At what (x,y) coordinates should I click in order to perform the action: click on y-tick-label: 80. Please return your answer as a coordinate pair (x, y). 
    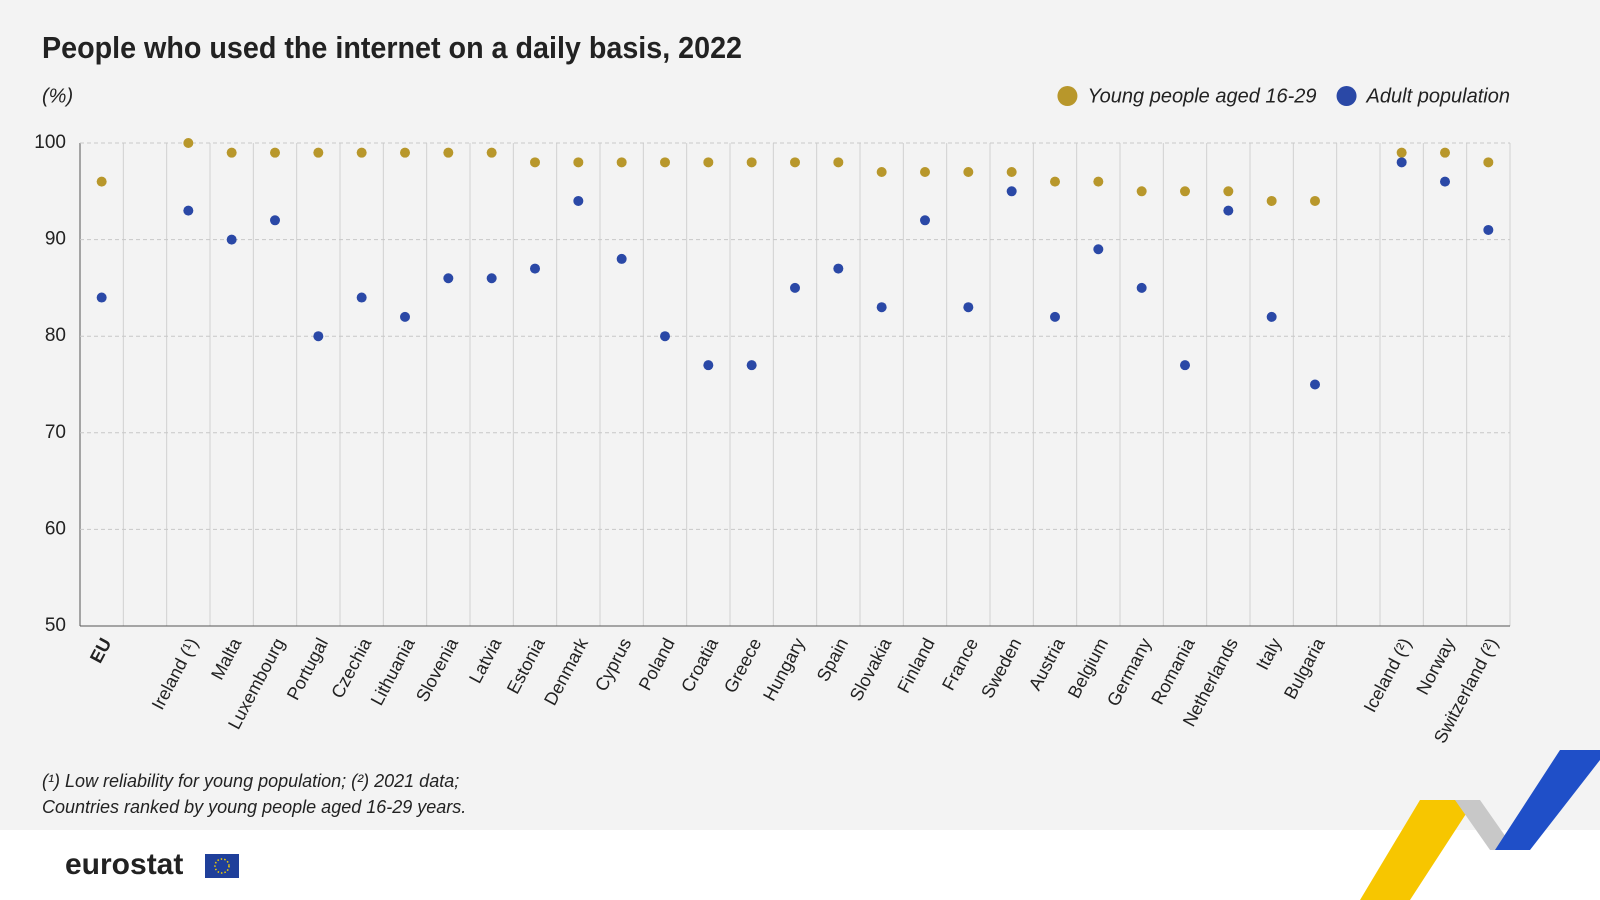
    Looking at the image, I should click on (55, 335).